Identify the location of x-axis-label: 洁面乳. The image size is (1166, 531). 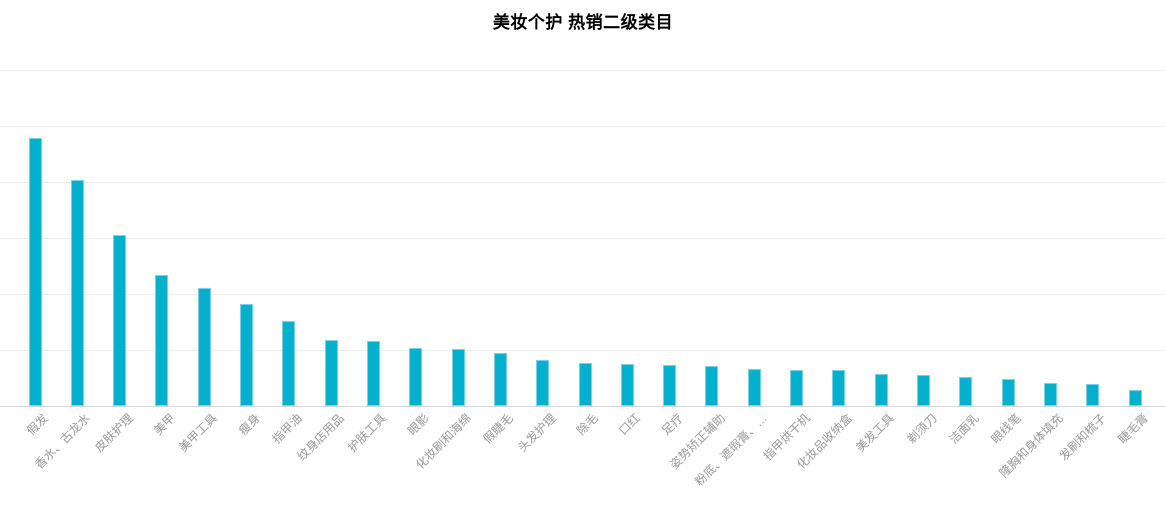
(964, 429).